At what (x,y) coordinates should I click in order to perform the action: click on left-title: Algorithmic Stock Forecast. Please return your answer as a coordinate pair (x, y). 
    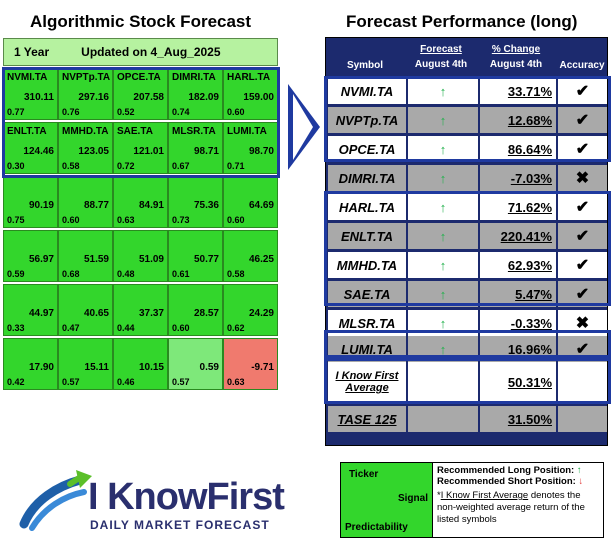
    Looking at the image, I should click on (141, 21).